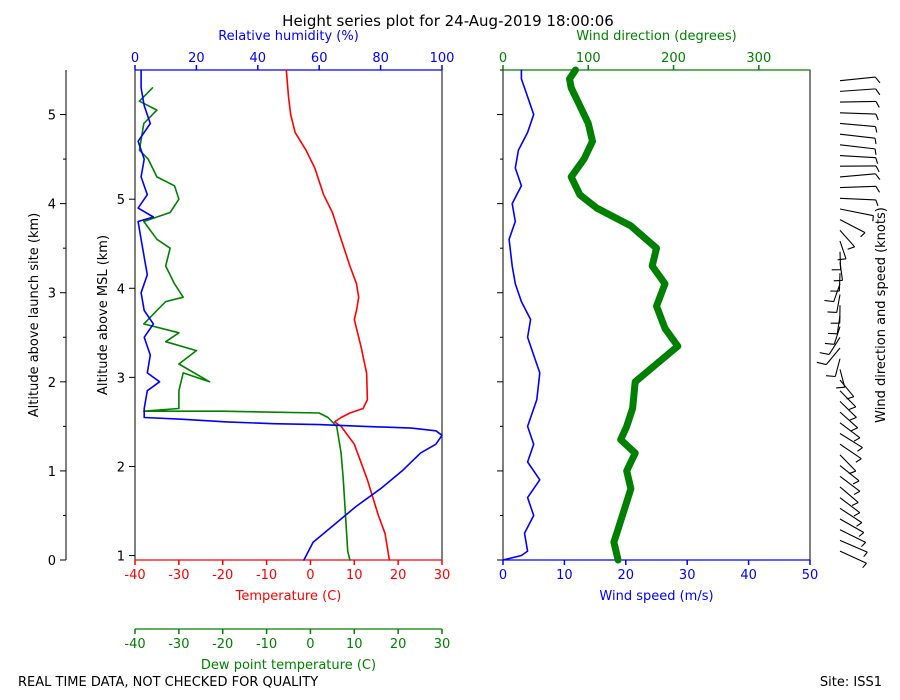 The width and height of the screenshot is (900, 700). Describe the element at coordinates (266, 575) in the screenshot. I see `temperature-tick-label: -10` at that location.